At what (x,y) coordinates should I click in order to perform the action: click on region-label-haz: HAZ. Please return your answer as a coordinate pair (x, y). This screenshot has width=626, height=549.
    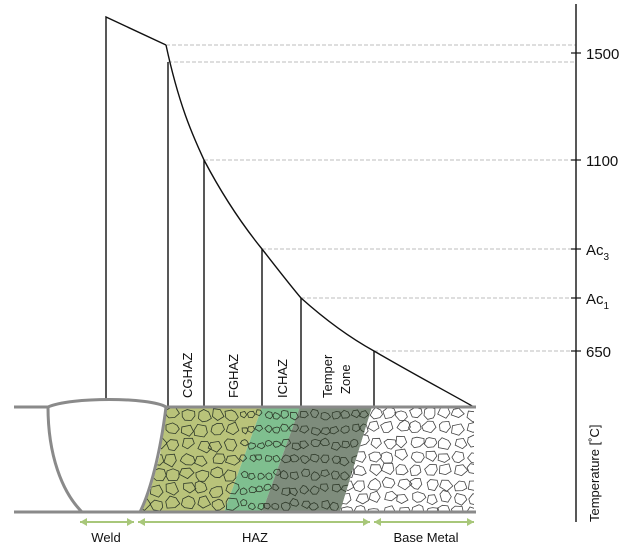
    Looking at the image, I should click on (255, 537).